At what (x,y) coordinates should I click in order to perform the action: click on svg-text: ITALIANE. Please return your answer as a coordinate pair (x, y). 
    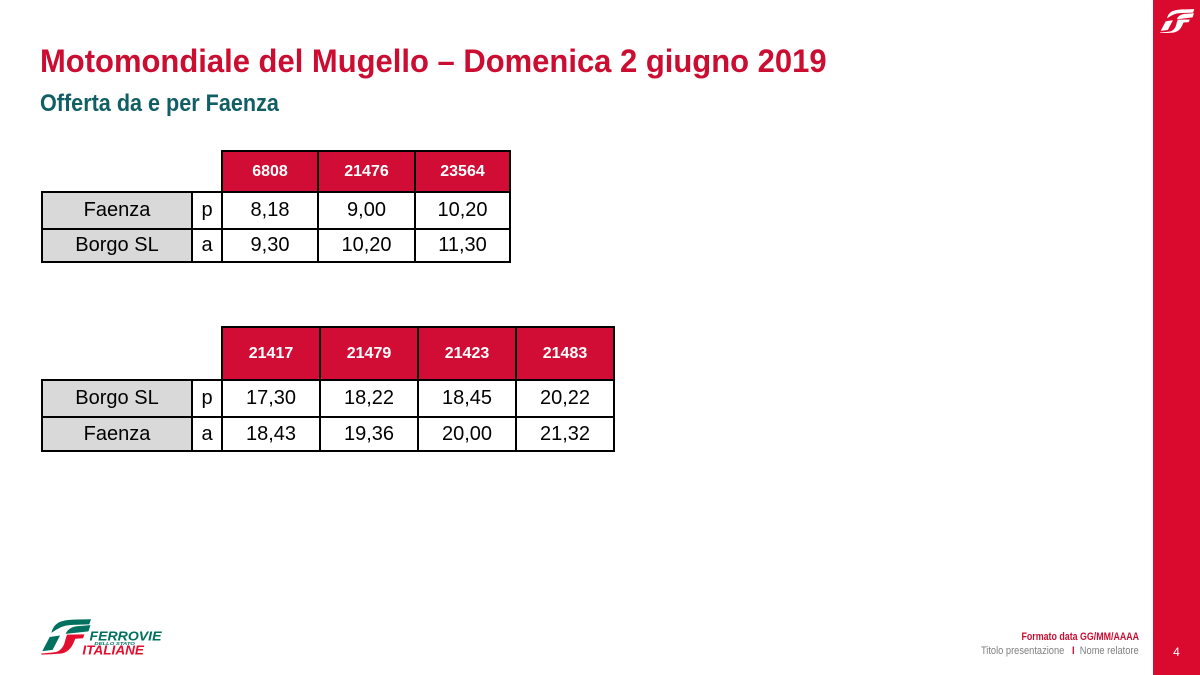
    Looking at the image, I should click on (113, 650).